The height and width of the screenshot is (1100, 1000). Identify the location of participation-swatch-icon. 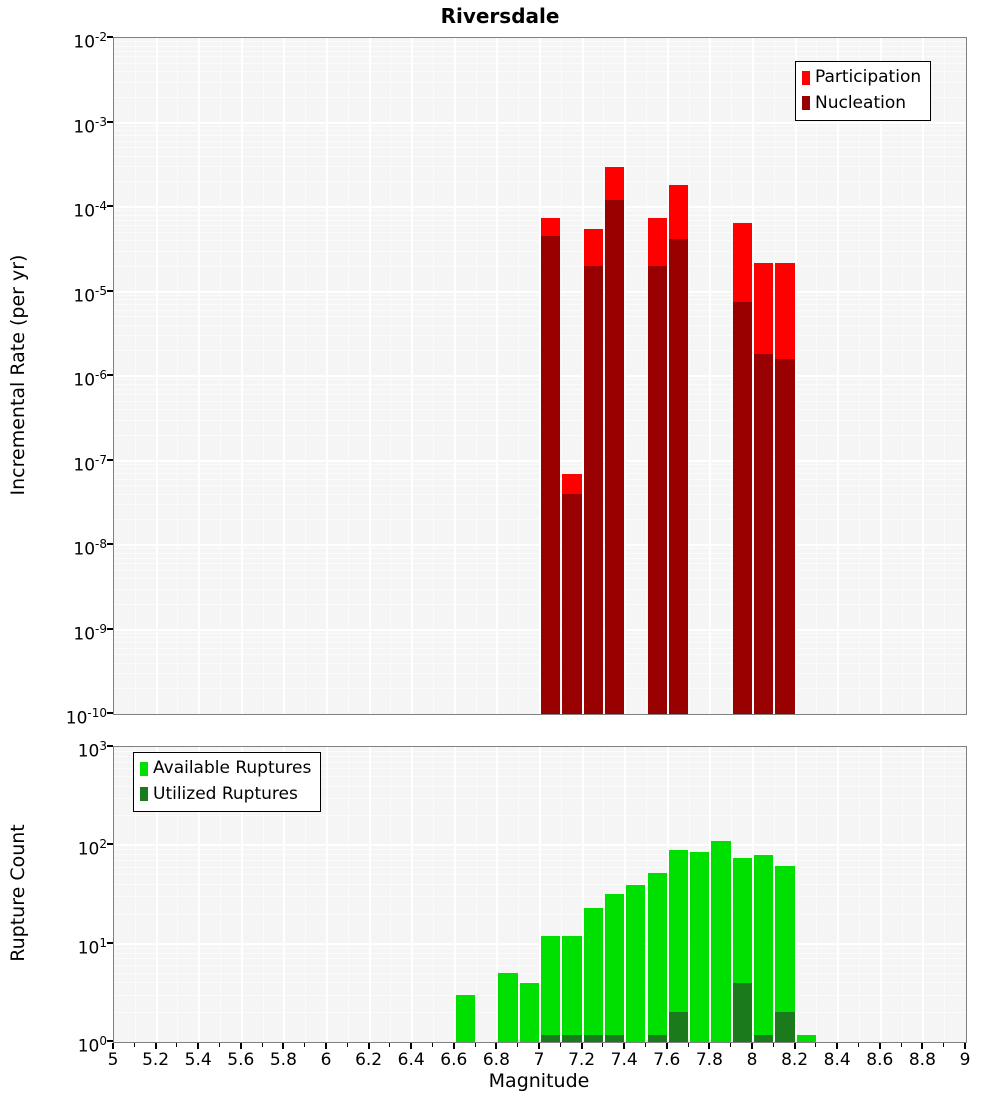
(806, 77).